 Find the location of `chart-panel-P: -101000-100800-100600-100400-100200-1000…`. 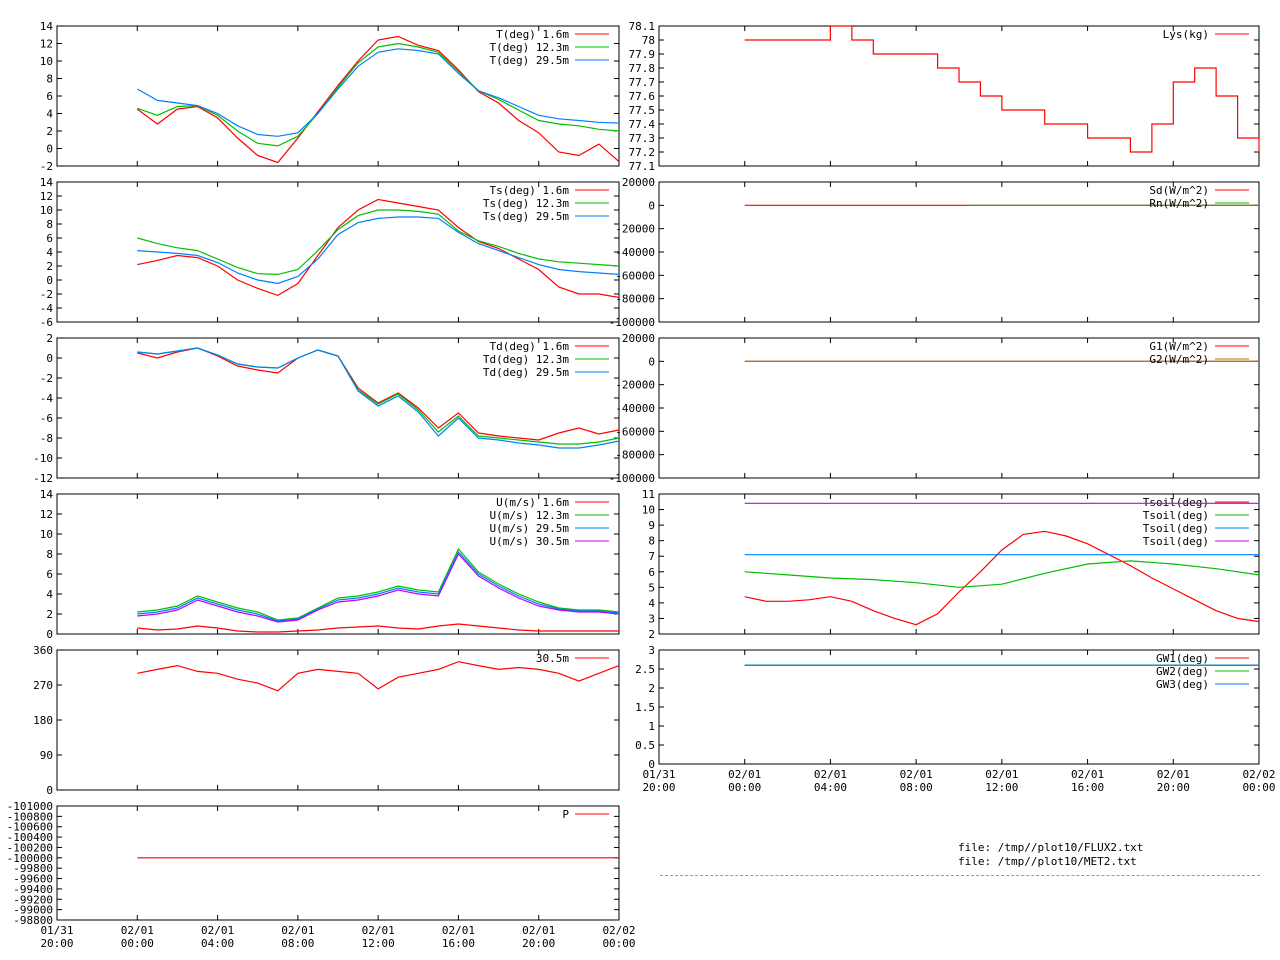

chart-panel-P: -101000-100800-100600-100400-100200-1000… is located at coordinates (321, 875).